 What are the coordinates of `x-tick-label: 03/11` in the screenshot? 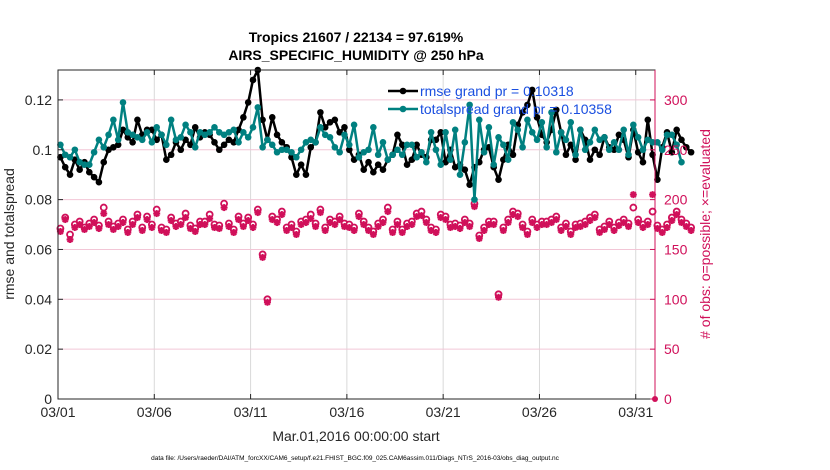 It's located at (251, 412).